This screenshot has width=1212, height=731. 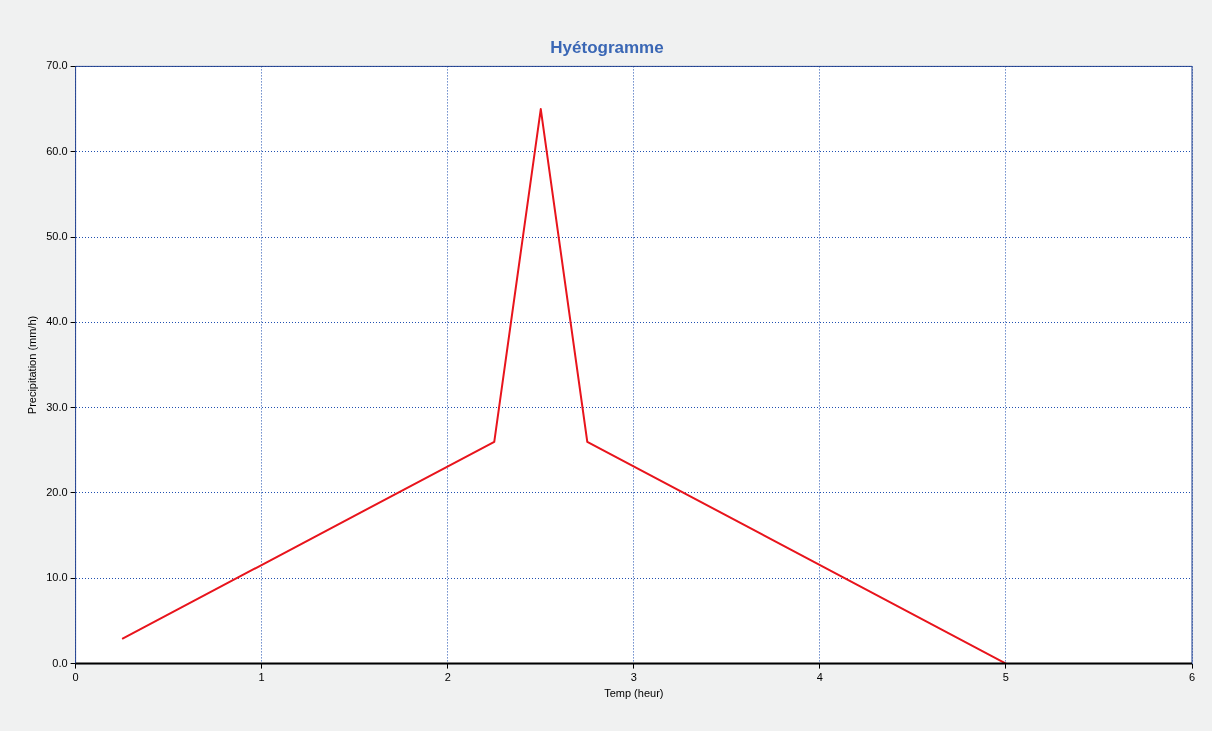 I want to click on y-tick-label: 20.0, so click(x=57, y=492).